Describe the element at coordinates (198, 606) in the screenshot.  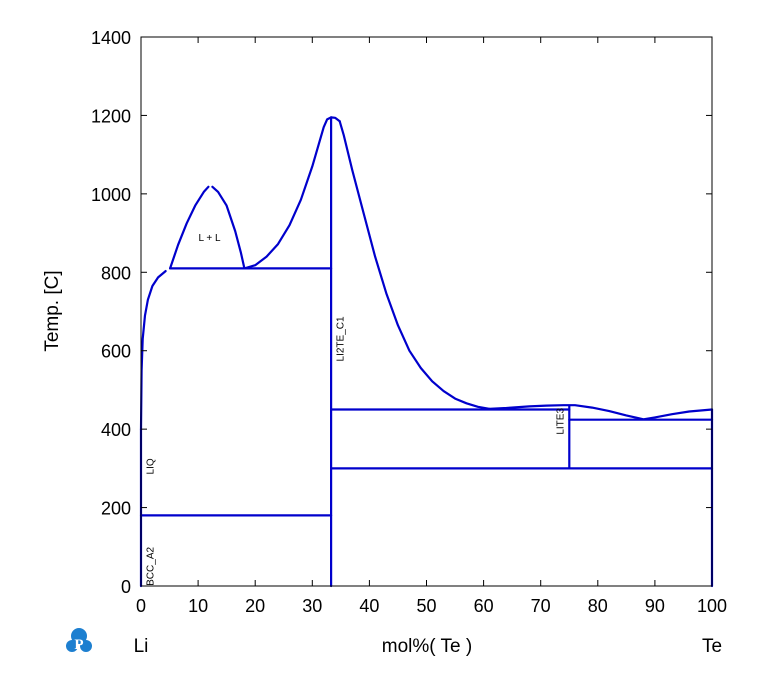
I see `x-tick-label: 10` at that location.